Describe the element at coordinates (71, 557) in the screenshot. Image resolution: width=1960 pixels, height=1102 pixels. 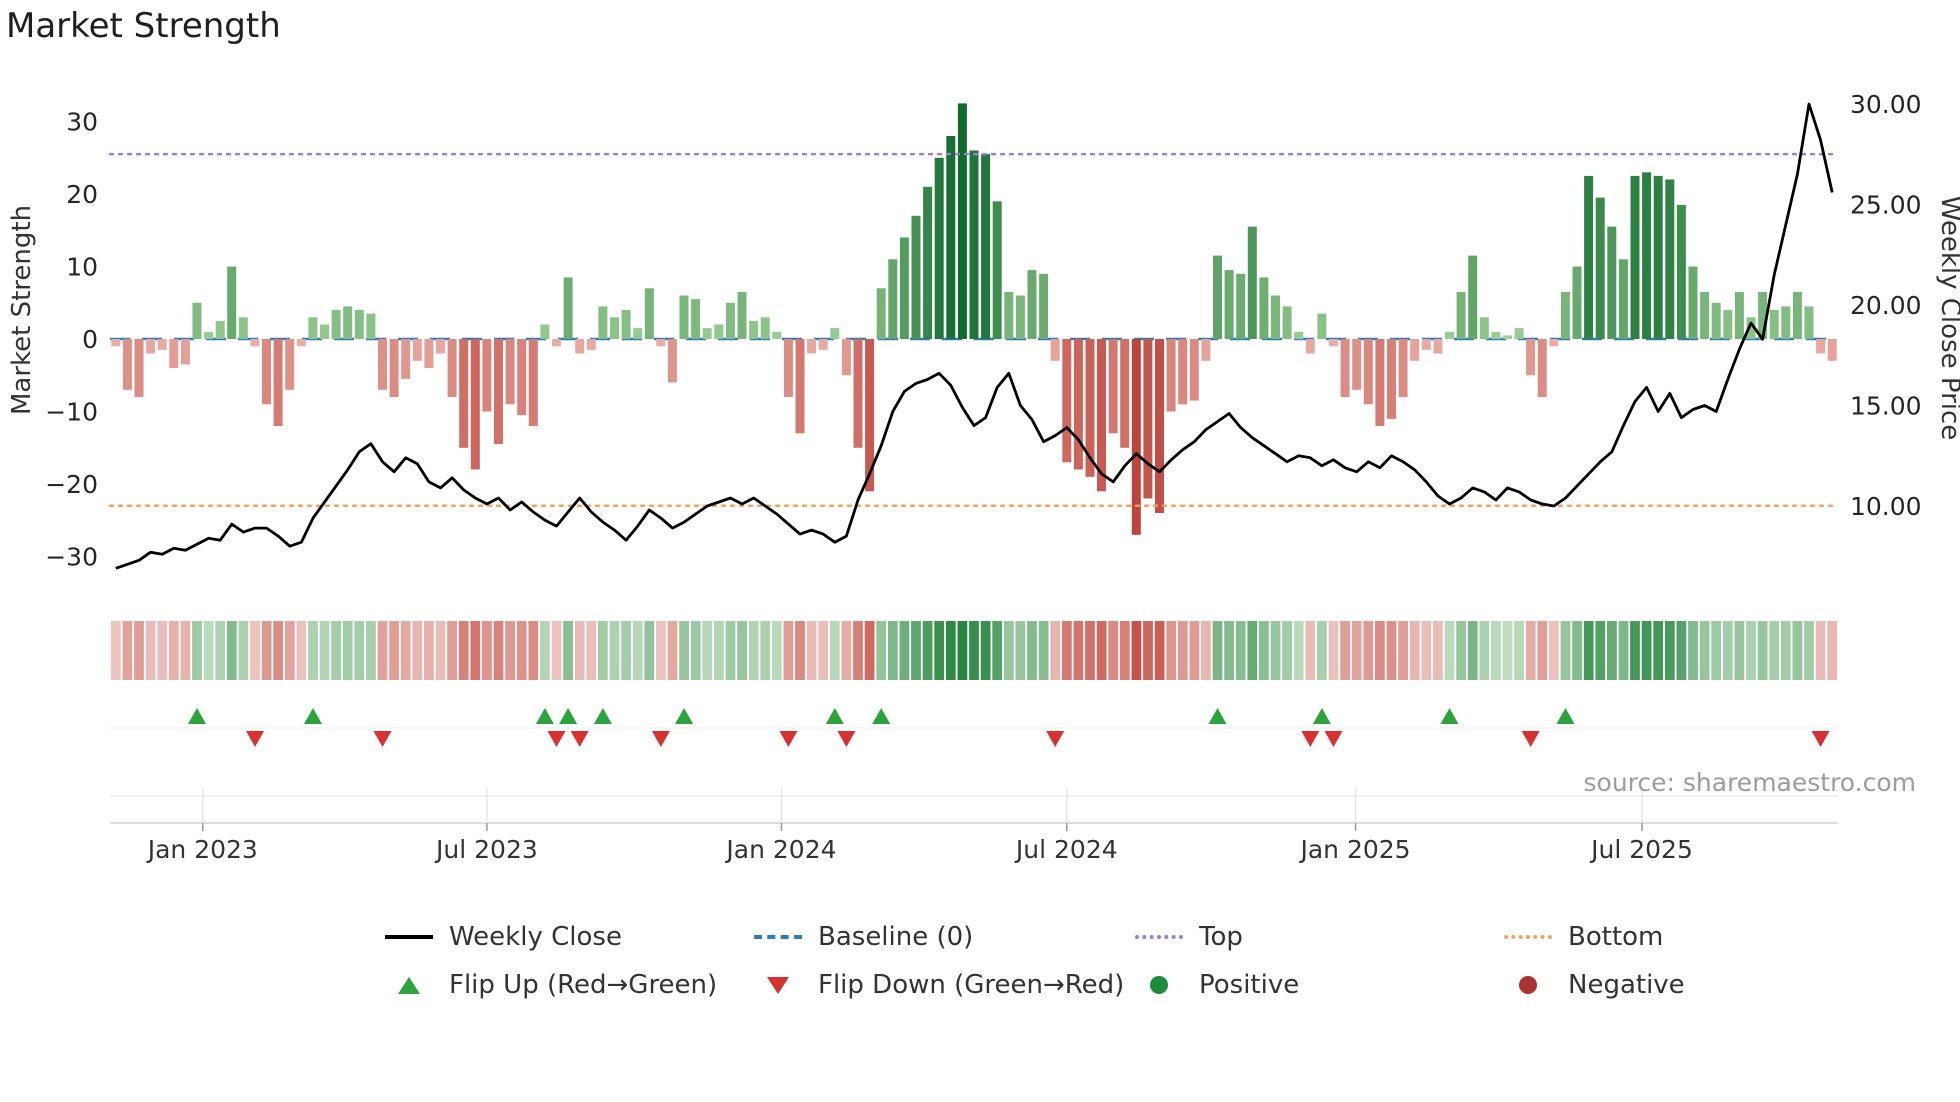
I see `left-tick-label: −30` at that location.